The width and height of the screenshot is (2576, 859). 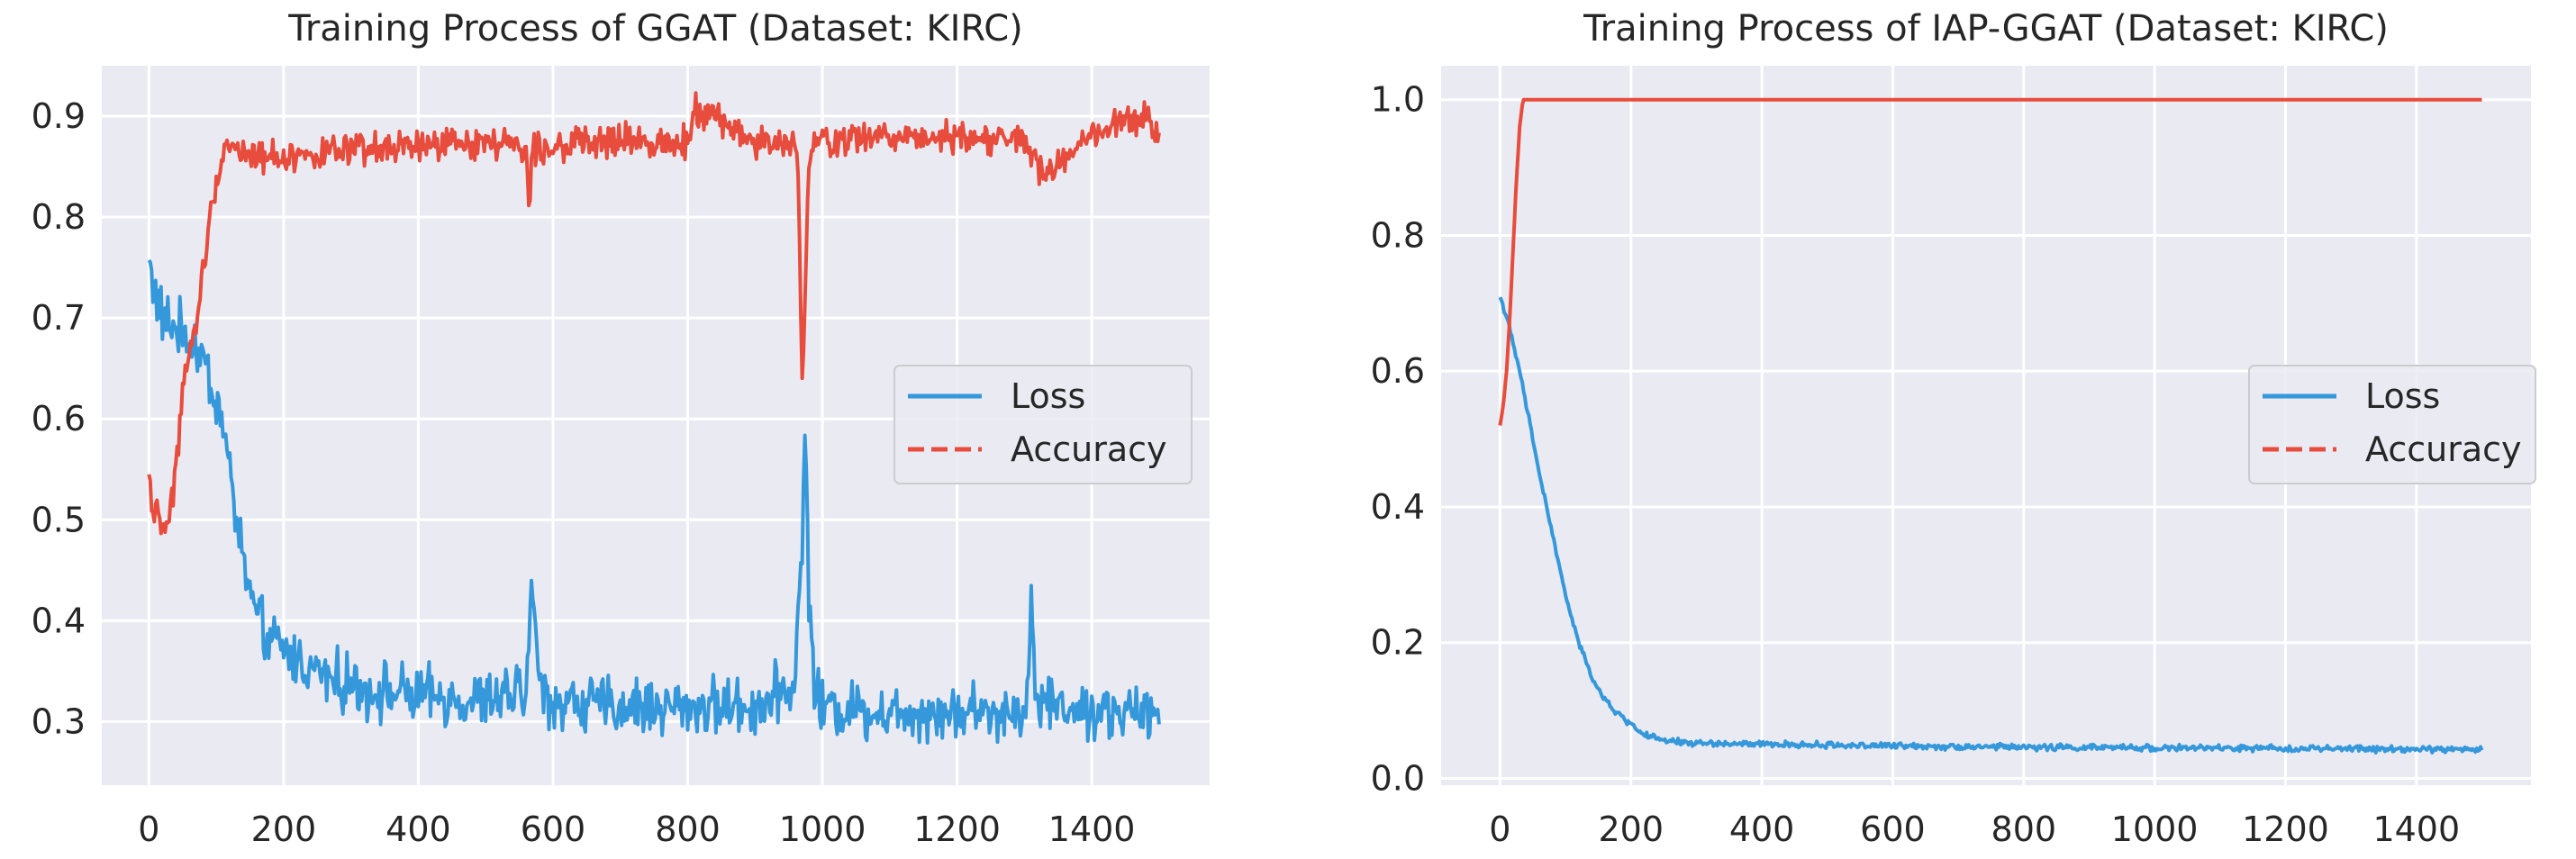 What do you see at coordinates (1398, 100) in the screenshot?
I see `y-tick-label: 1.0` at bounding box center [1398, 100].